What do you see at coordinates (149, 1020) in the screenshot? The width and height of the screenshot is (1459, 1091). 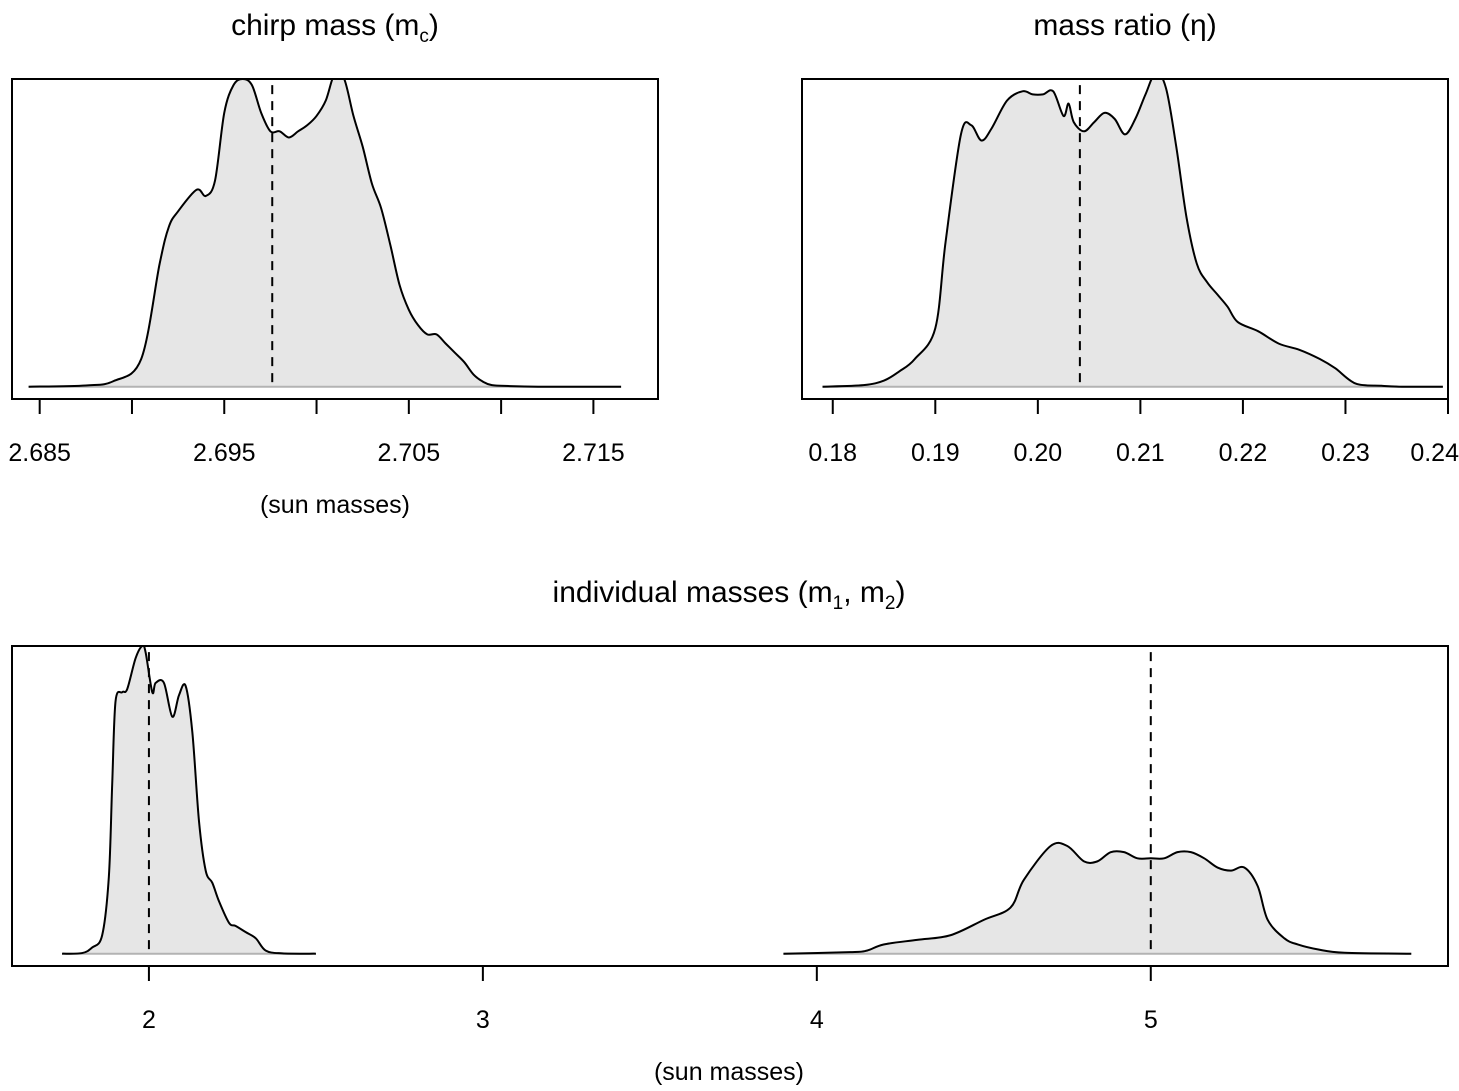 I see `individual-masses-x-tick-label-1: 2` at bounding box center [149, 1020].